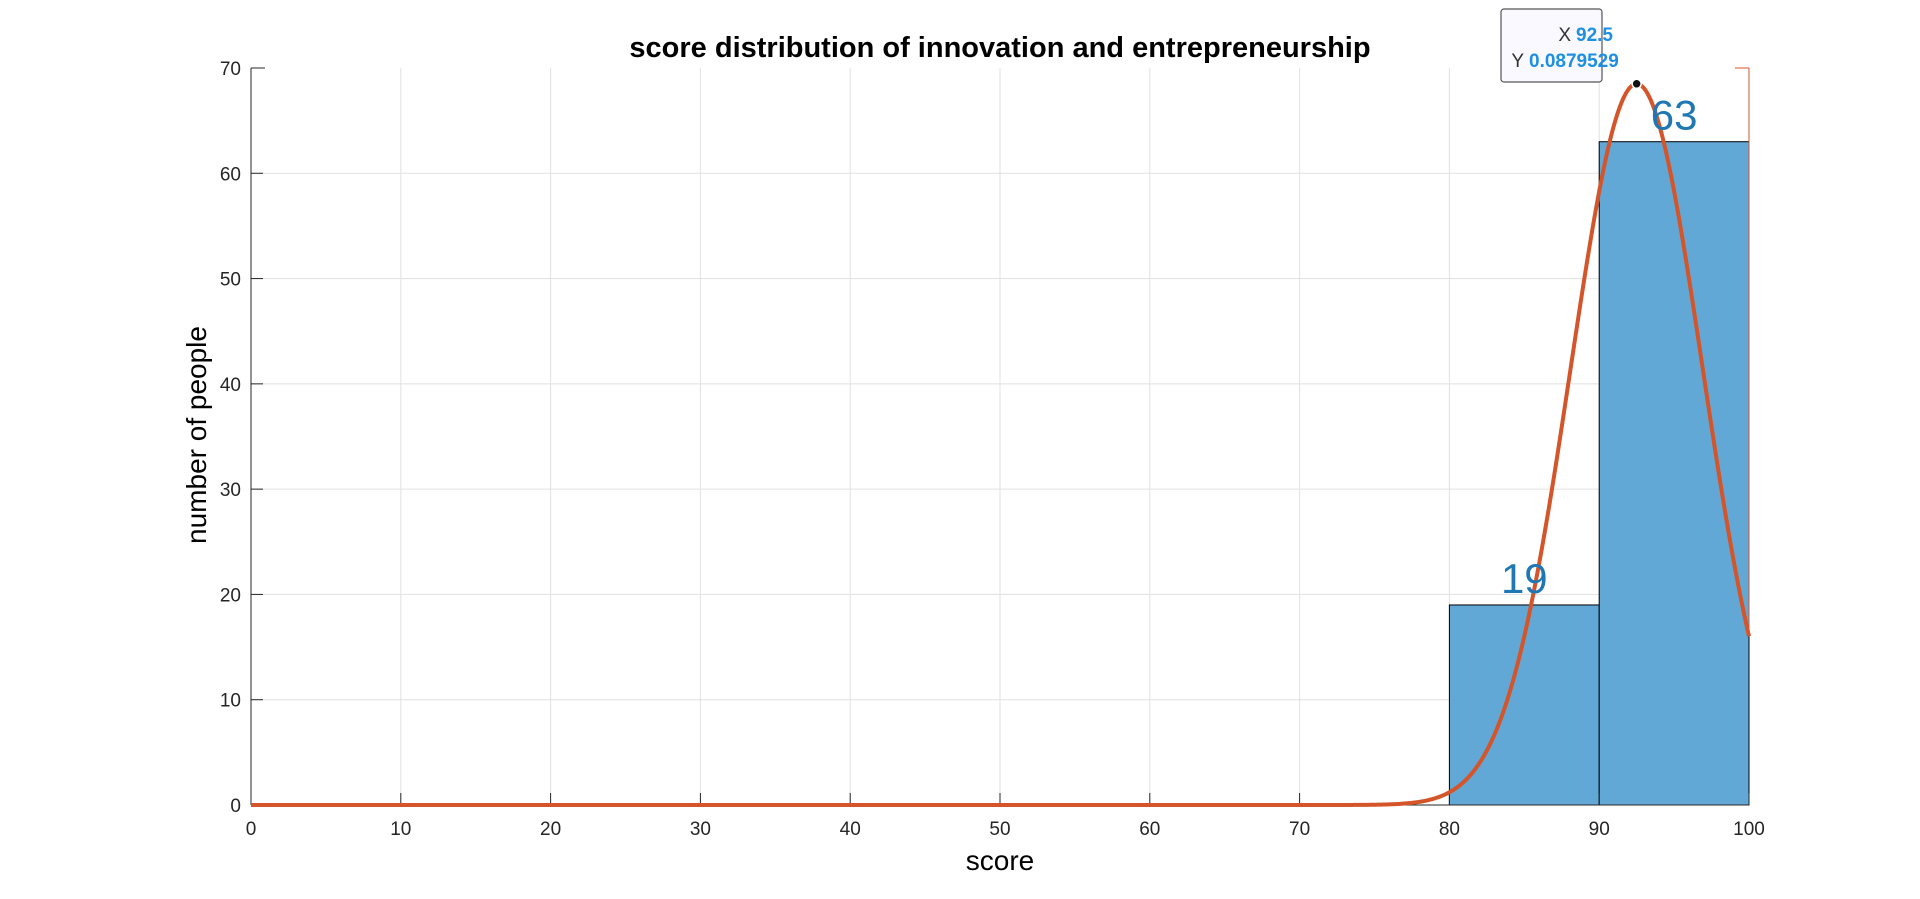  What do you see at coordinates (550, 829) in the screenshot?
I see `x-tick-label: 20` at bounding box center [550, 829].